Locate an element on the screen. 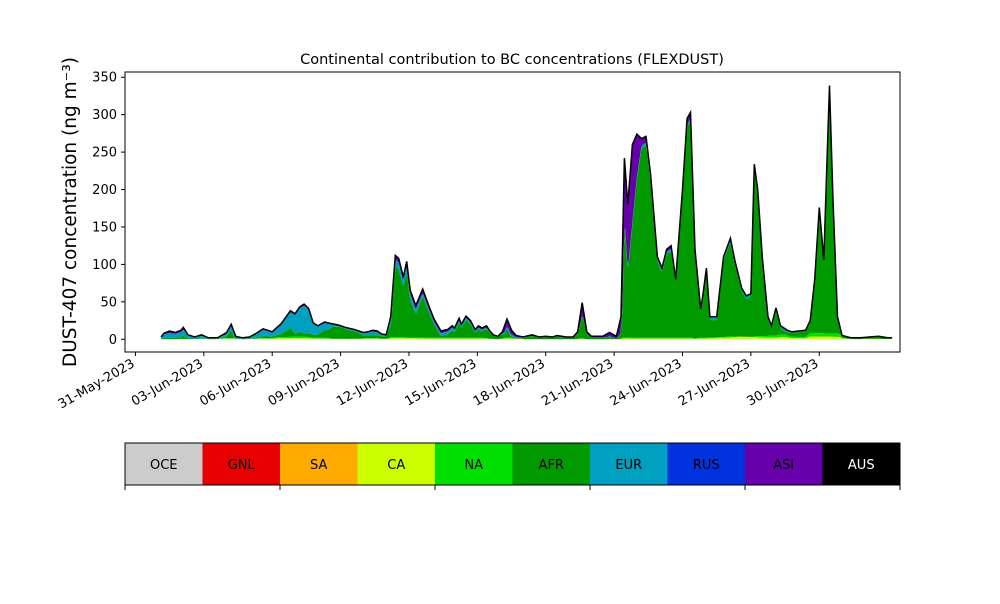 Image resolution: width=1000 pixels, height=604 pixels. legend-swatch-eur is located at coordinates (629, 464).